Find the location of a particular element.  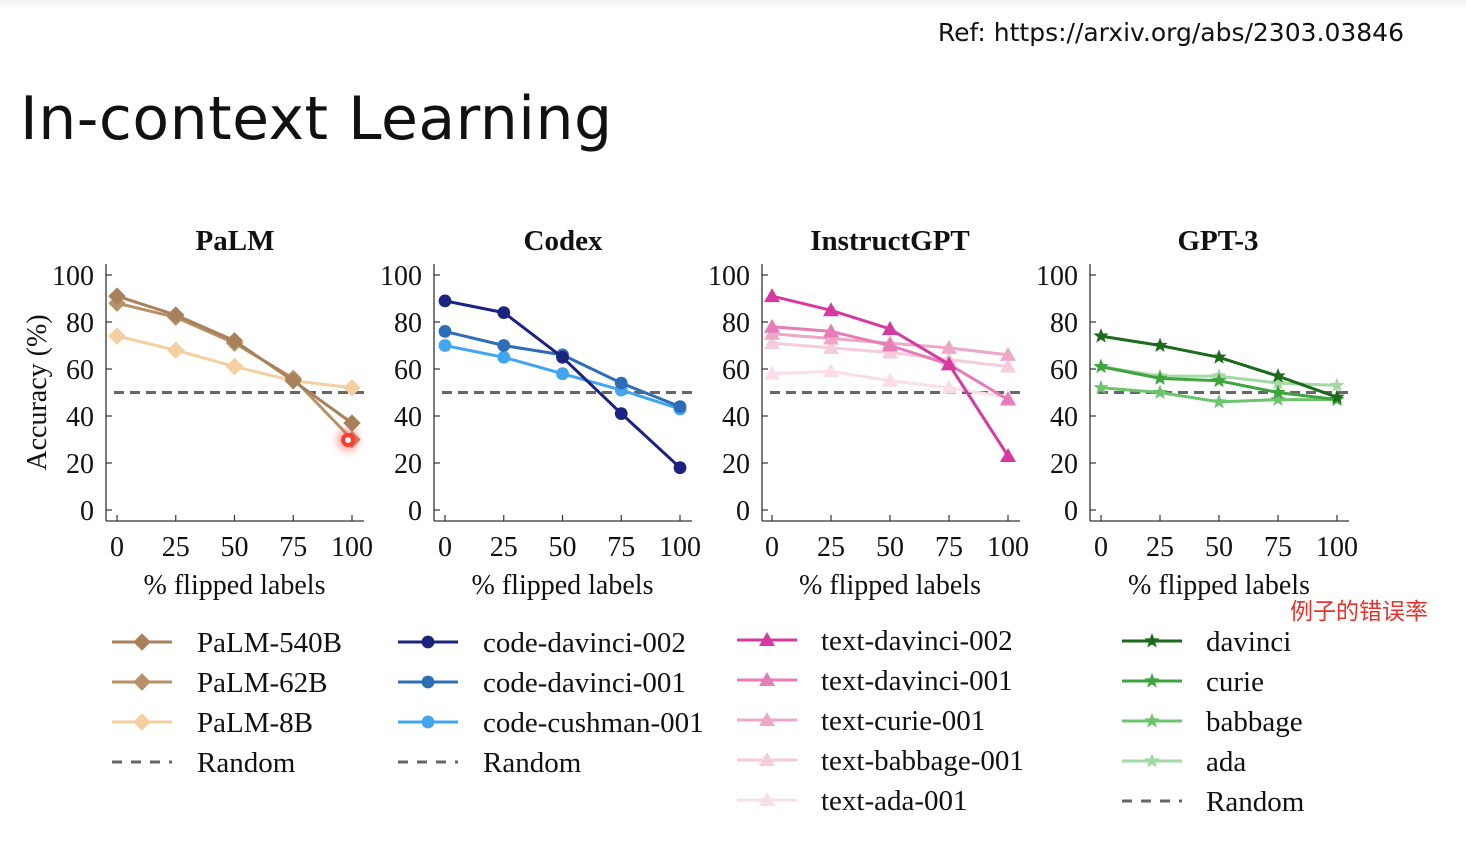

legend-item-text-davinci-002: text-davinci-002 is located at coordinates (875, 641).